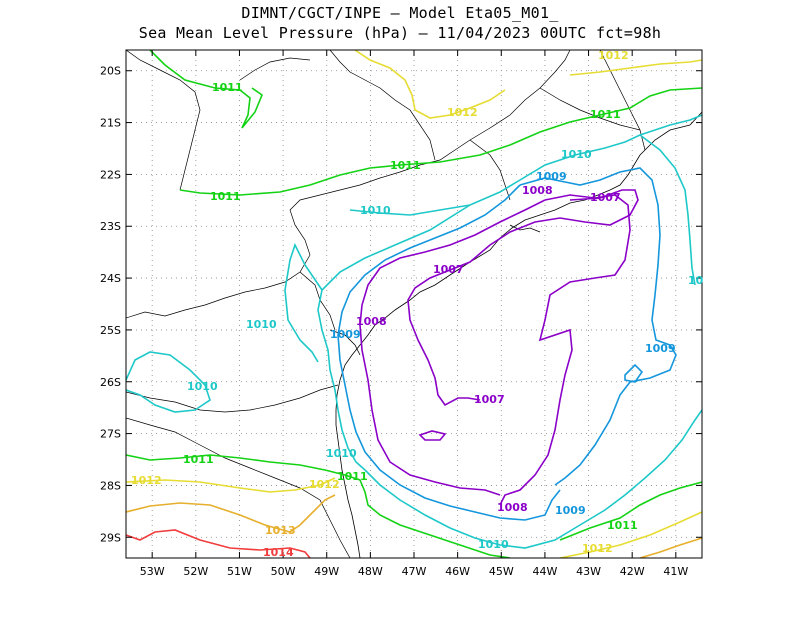 This screenshot has height=618, width=800. Describe the element at coordinates (110, 537) in the screenshot. I see `lat-tick-label: 29S` at that location.